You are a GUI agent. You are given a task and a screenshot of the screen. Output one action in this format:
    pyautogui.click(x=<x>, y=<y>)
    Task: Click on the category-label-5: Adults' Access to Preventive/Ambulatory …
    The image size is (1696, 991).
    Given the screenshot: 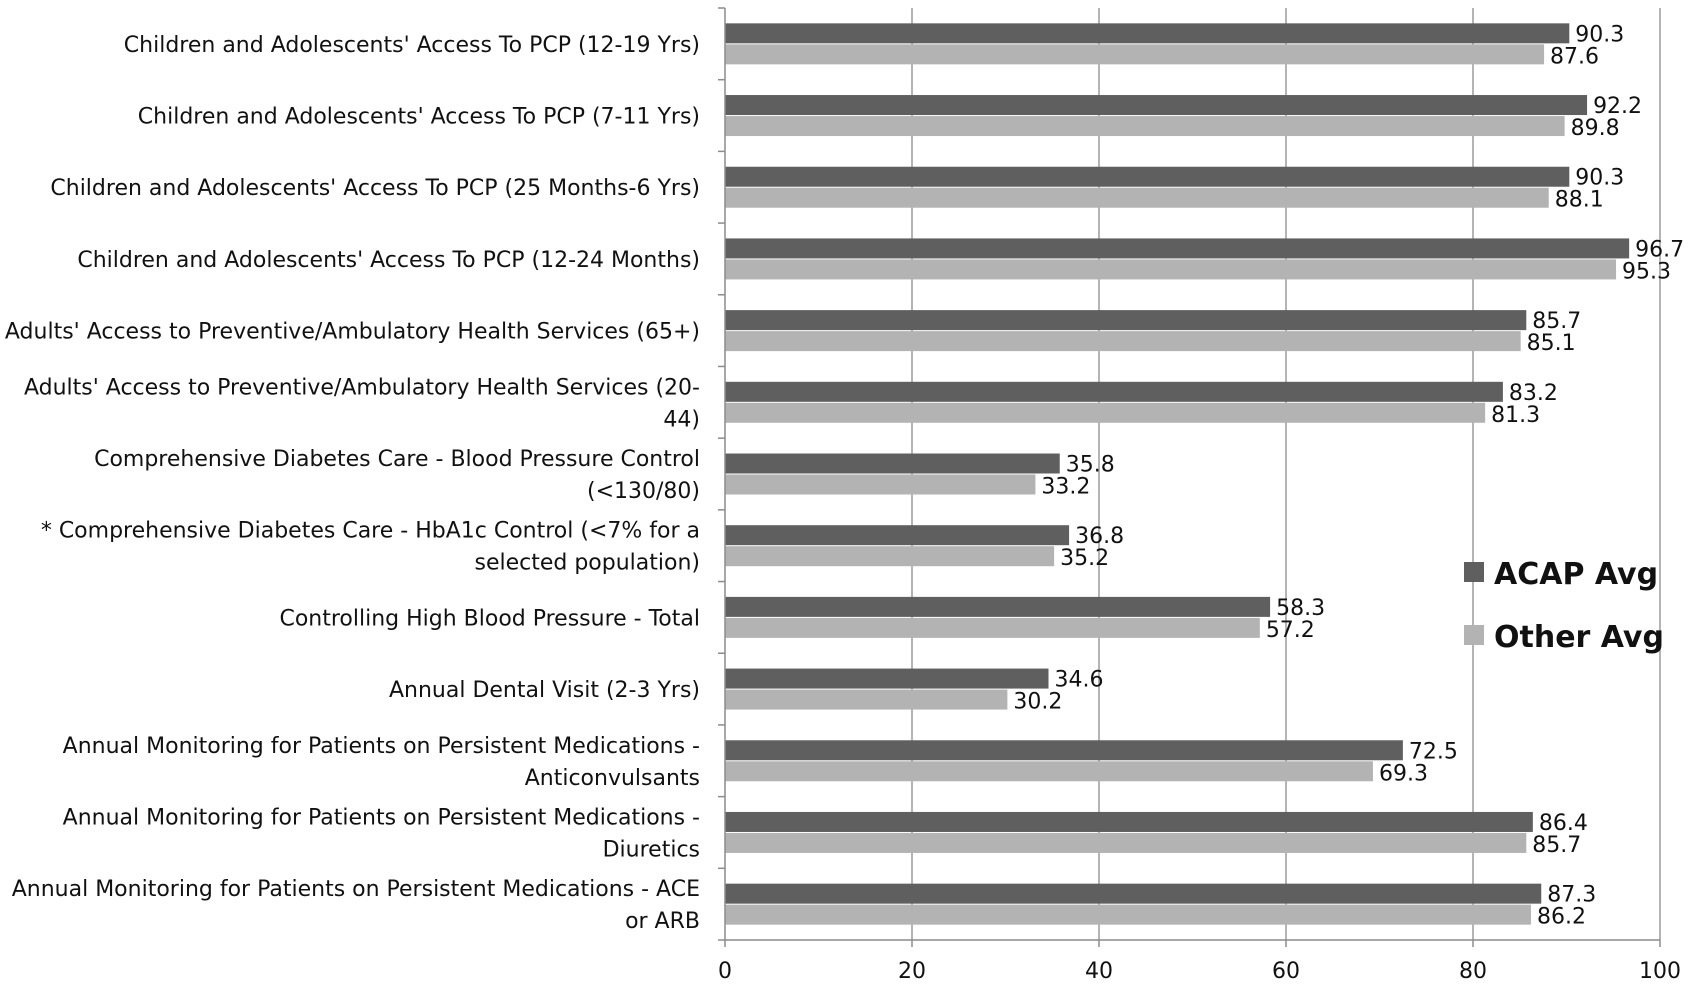 What is the action you would take?
    pyautogui.click(x=362, y=403)
    